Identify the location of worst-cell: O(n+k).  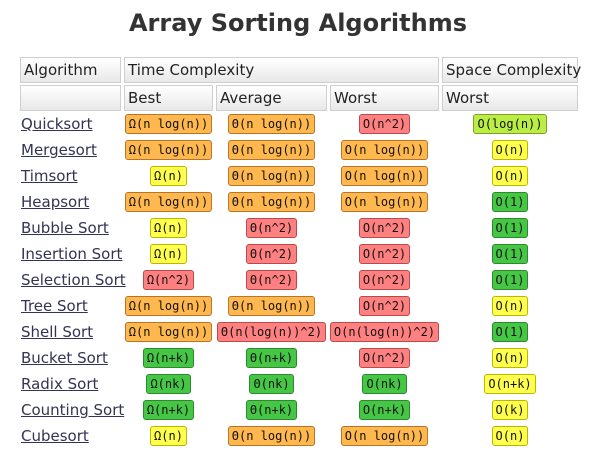
(384, 410).